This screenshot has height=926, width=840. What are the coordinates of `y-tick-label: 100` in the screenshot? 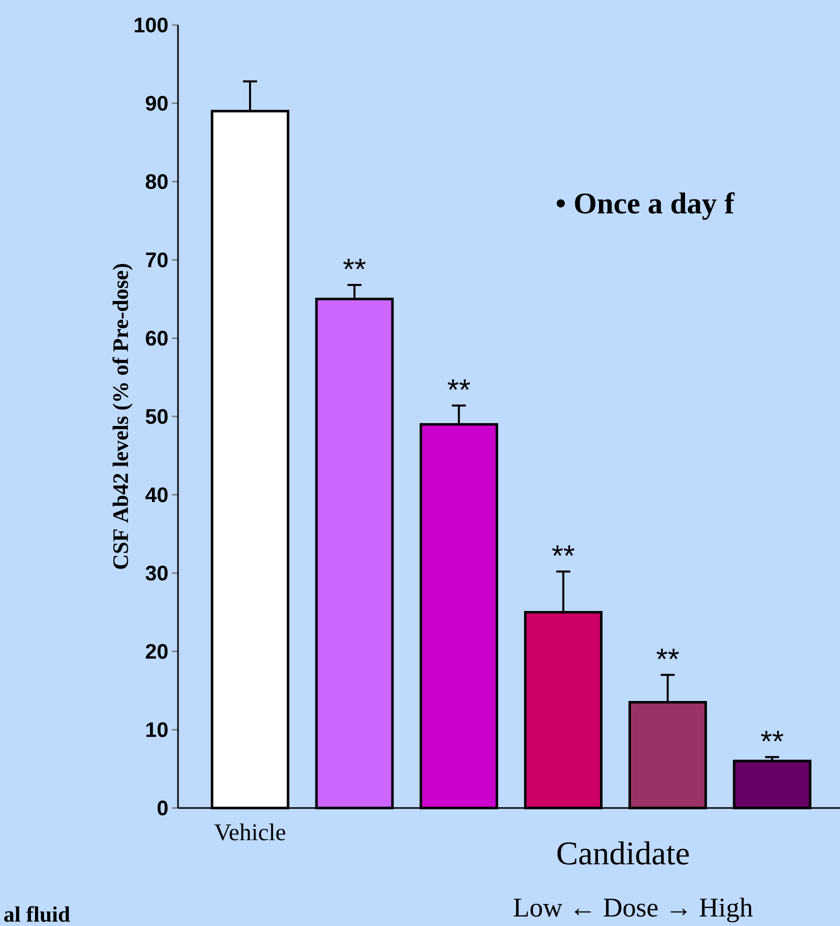 It's located at (151, 25).